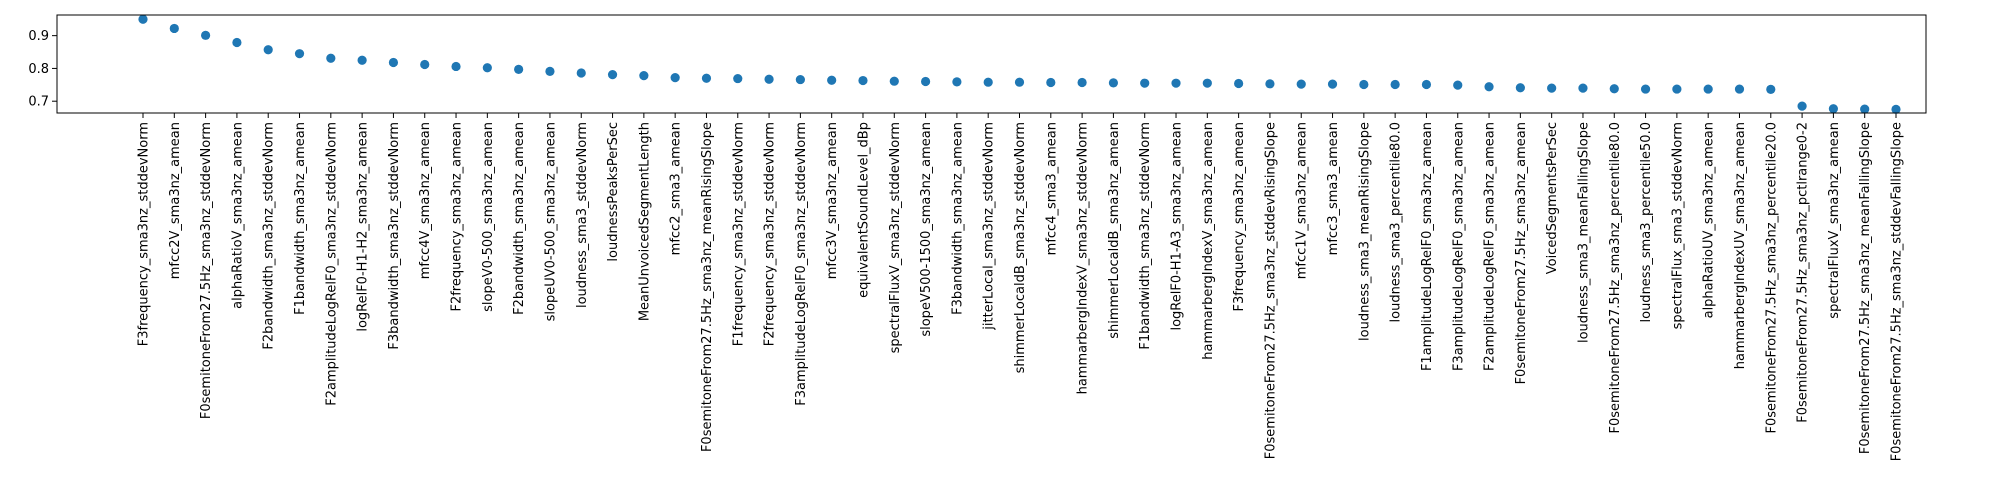 The height and width of the screenshot is (500, 2000). Describe the element at coordinates (926, 229) in the screenshot. I see `x-category-label: slopeV500-1500_sma3nz_amean` at that location.